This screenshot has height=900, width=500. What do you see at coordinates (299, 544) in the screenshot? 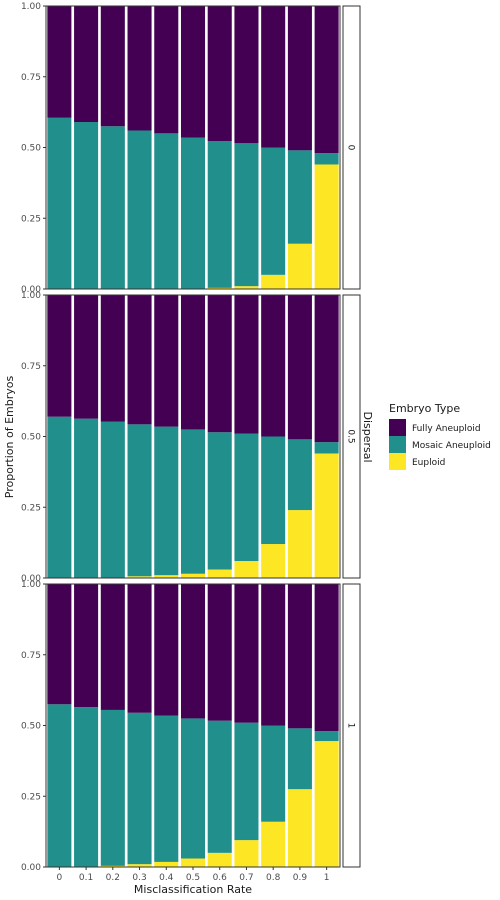
I see `bar-euploid-0.5-0.9` at bounding box center [299, 544].